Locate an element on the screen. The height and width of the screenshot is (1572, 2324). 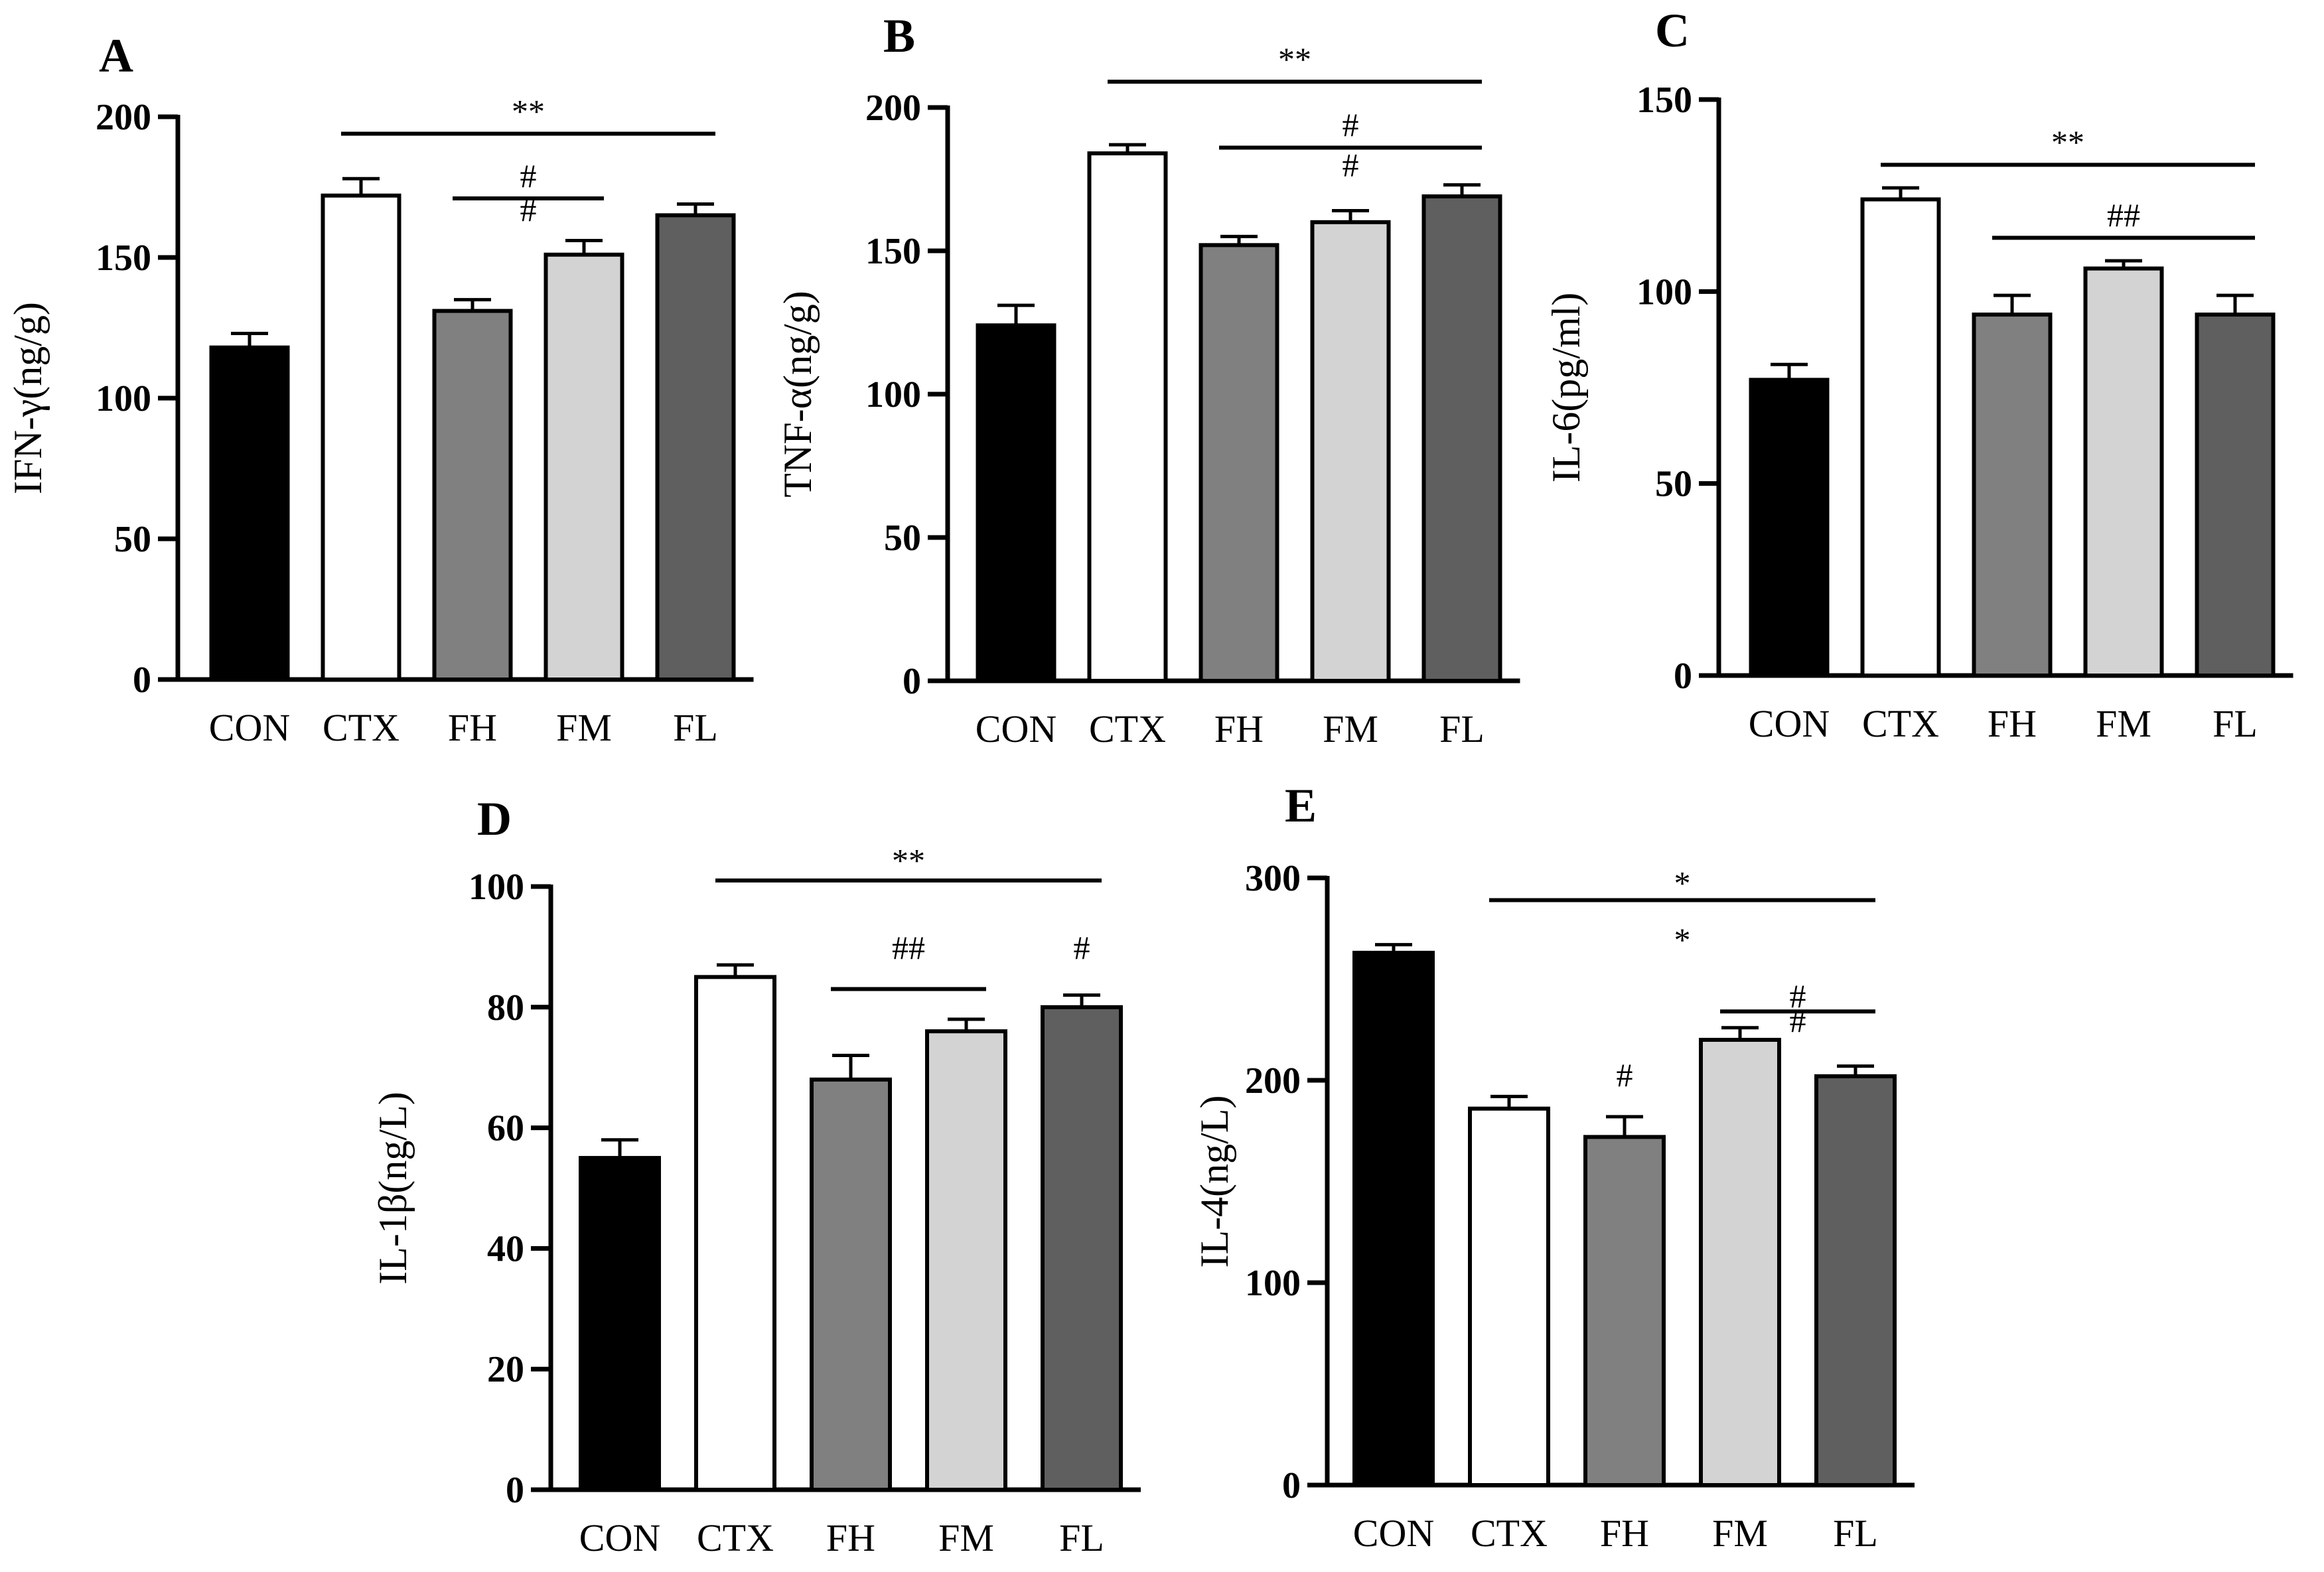
panel-letter: C is located at coordinates (1673, 30).